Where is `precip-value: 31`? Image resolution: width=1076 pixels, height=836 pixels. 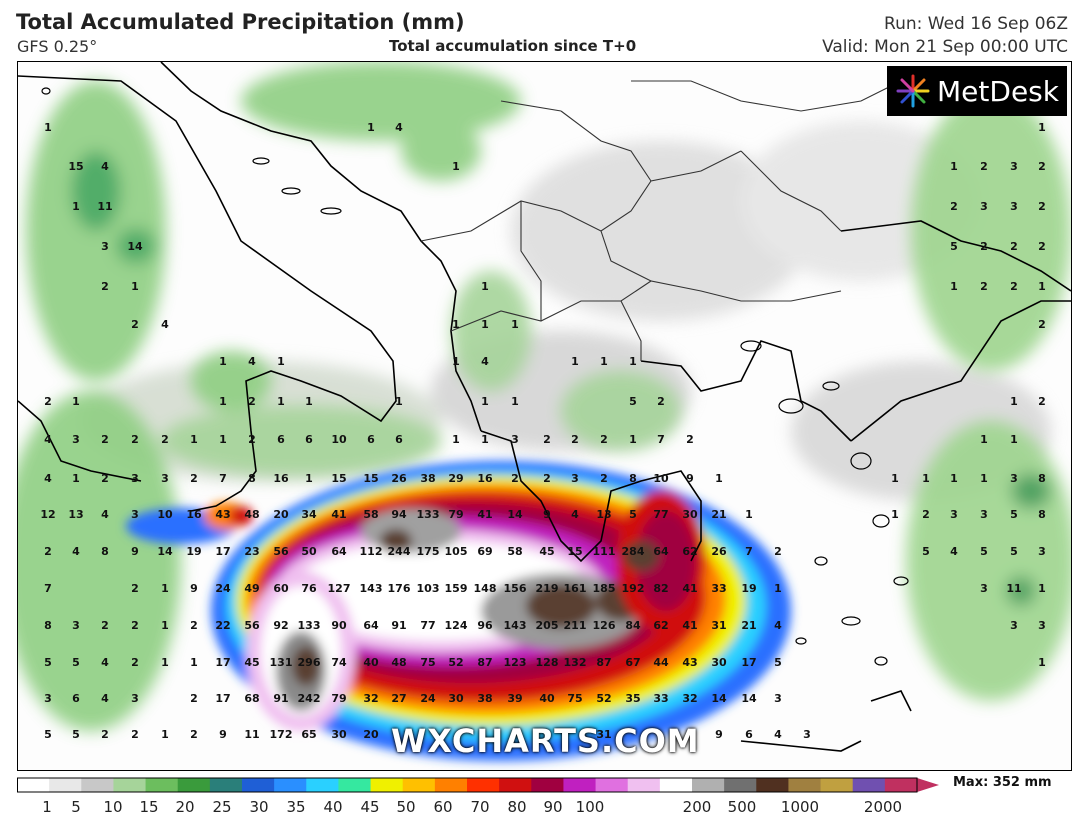
precip-value: 31 is located at coordinates (718, 625).